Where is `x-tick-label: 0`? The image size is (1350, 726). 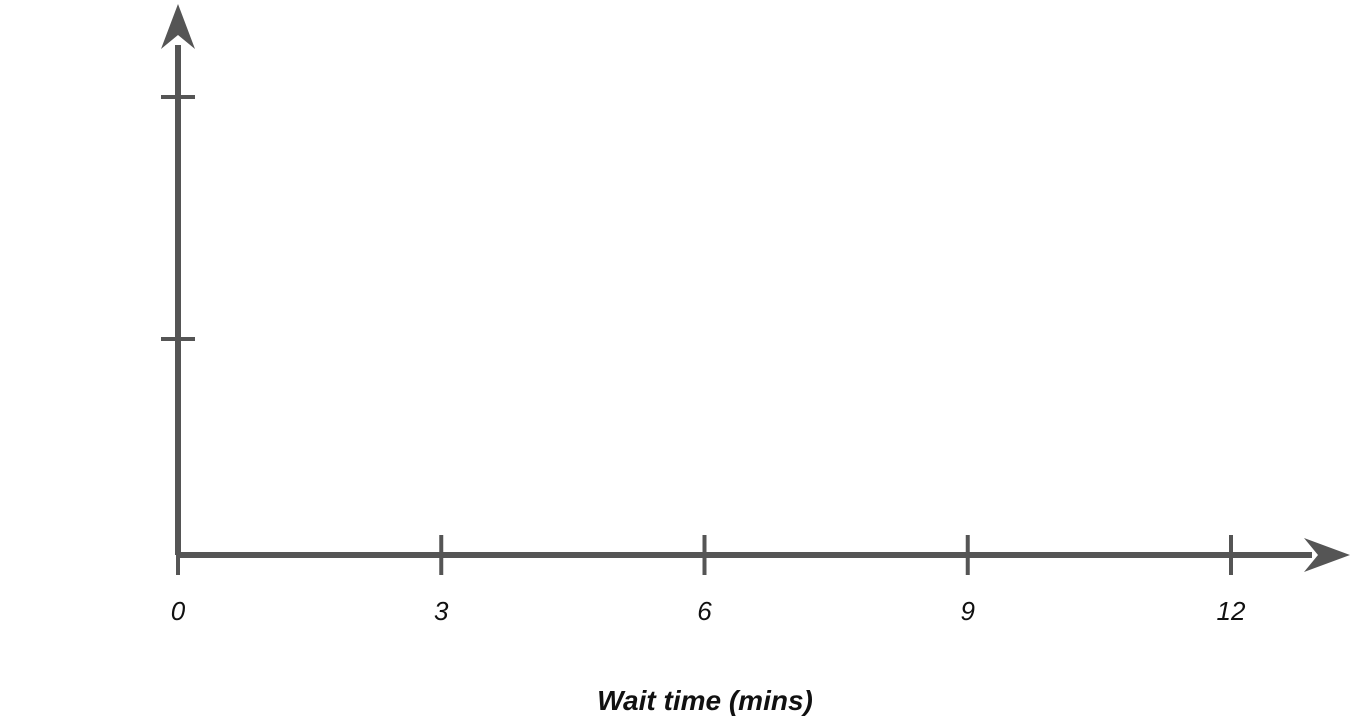
x-tick-label: 0 is located at coordinates (178, 611).